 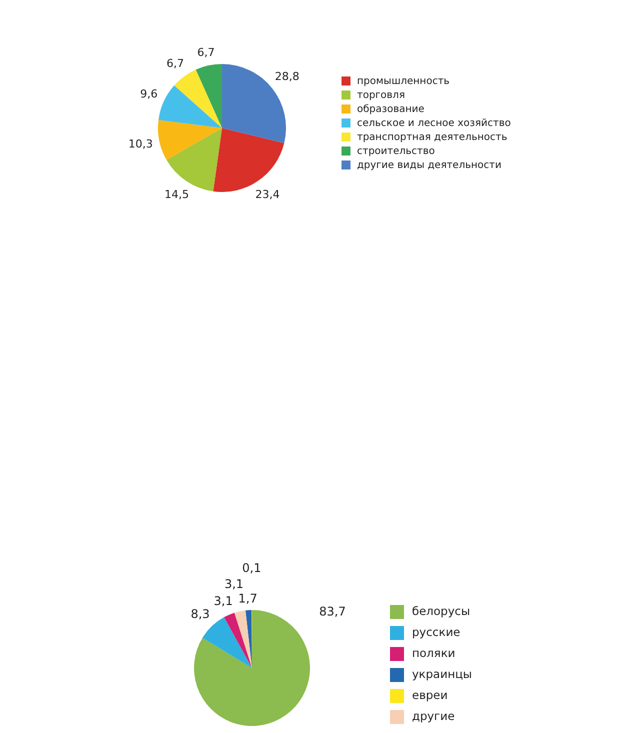 I want to click on legend-label: промышленность, so click(x=403, y=81).